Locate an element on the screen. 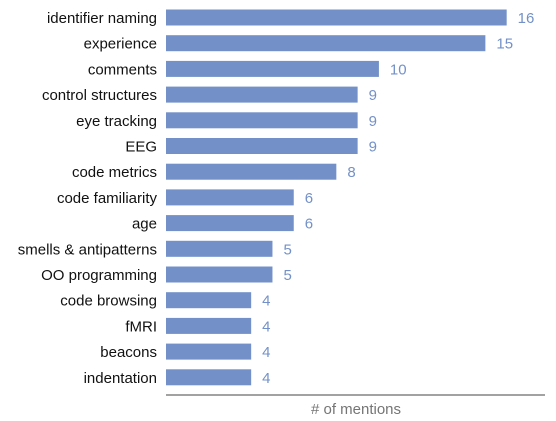 Image resolution: width=556 pixels, height=421 pixels. category-label: code browsing is located at coordinates (108, 301).